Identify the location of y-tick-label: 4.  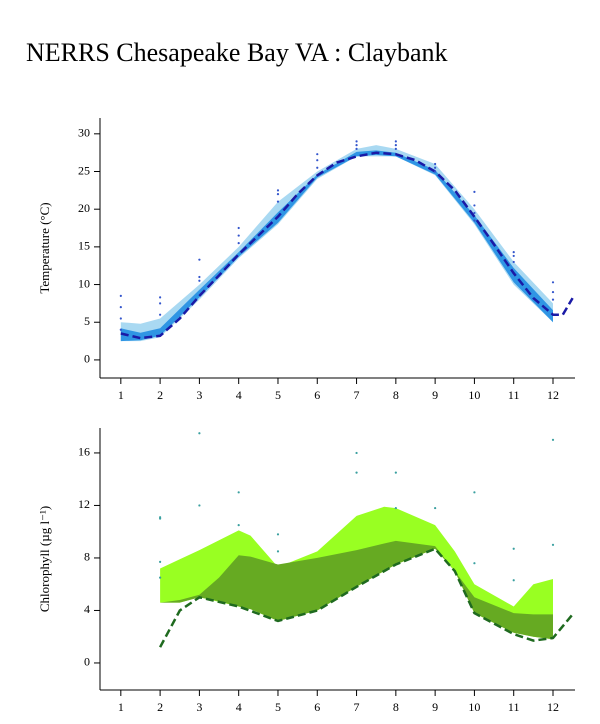
(87, 609).